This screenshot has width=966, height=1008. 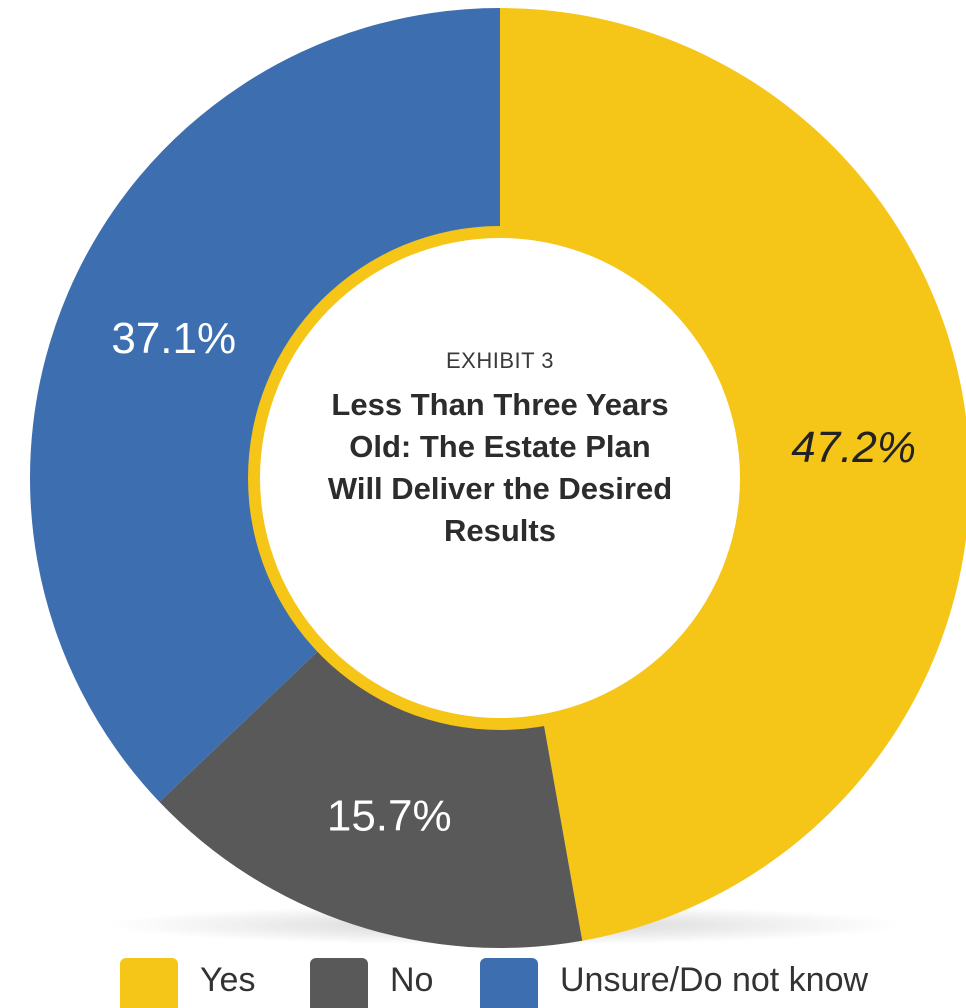 What do you see at coordinates (187, 983) in the screenshot?
I see `legend-item-yes: Yes` at bounding box center [187, 983].